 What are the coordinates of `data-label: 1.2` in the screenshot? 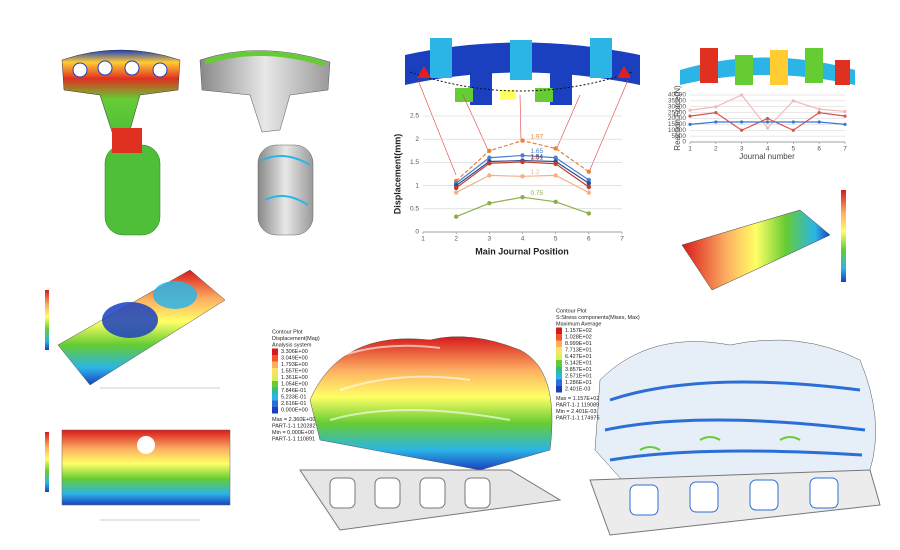 It's located at (535, 172).